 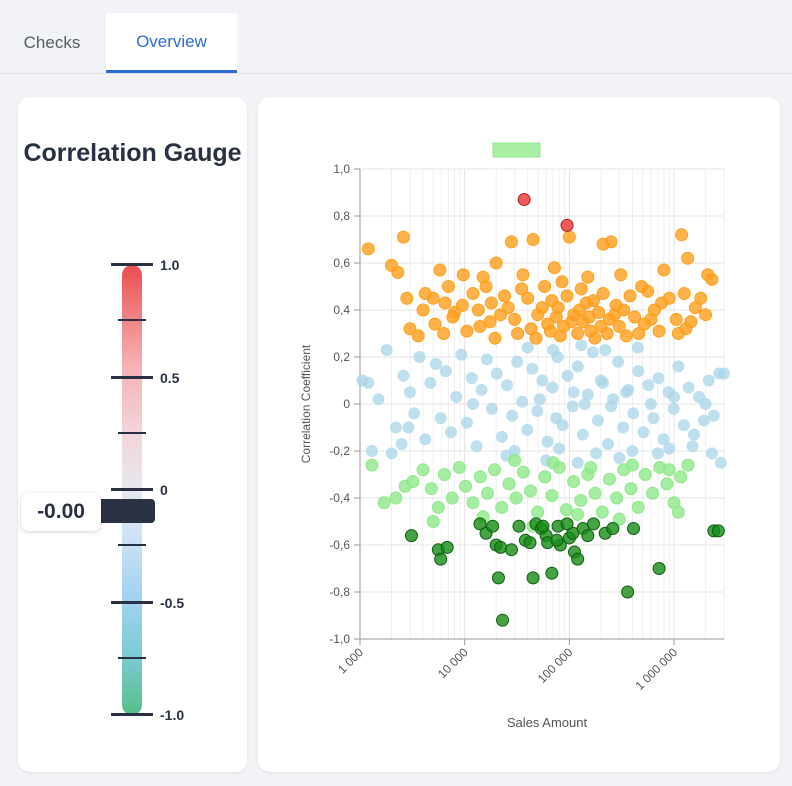 I want to click on gauge-tick-label: -0.5, so click(x=172, y=603).